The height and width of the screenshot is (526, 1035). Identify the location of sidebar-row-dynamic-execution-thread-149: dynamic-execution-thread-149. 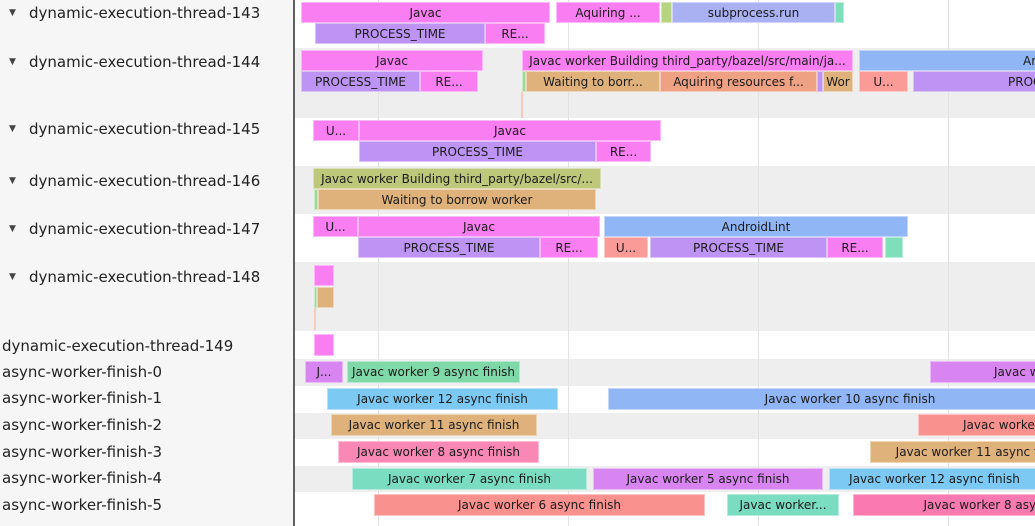
(146, 346).